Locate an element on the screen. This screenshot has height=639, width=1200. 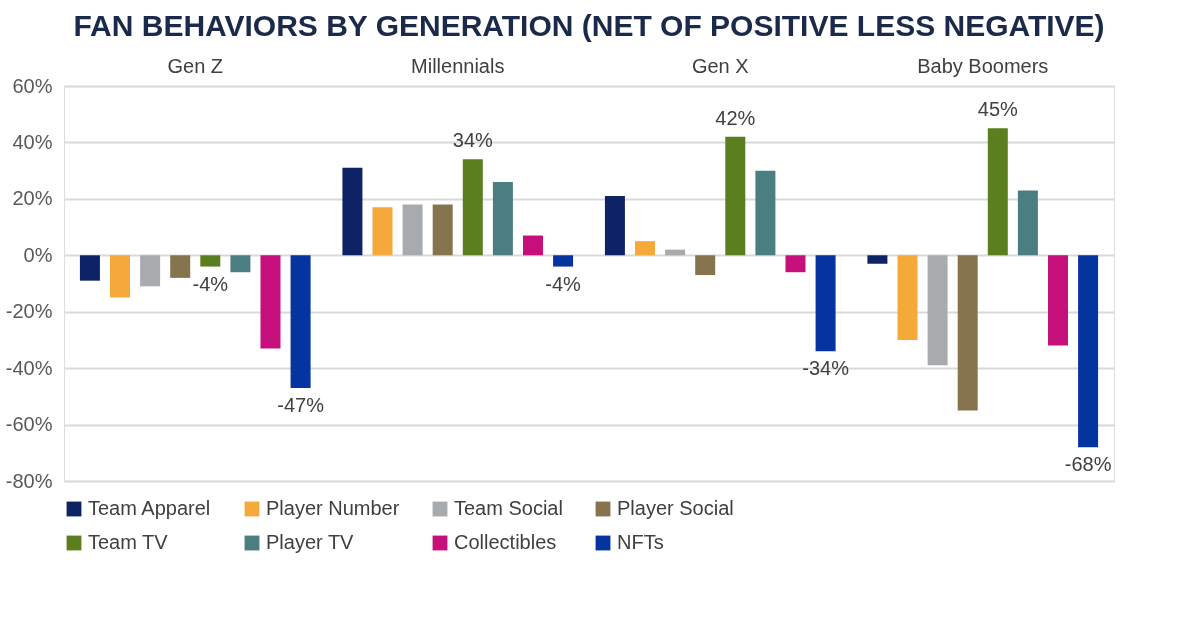
legend-label: Collectibles is located at coordinates (505, 542).